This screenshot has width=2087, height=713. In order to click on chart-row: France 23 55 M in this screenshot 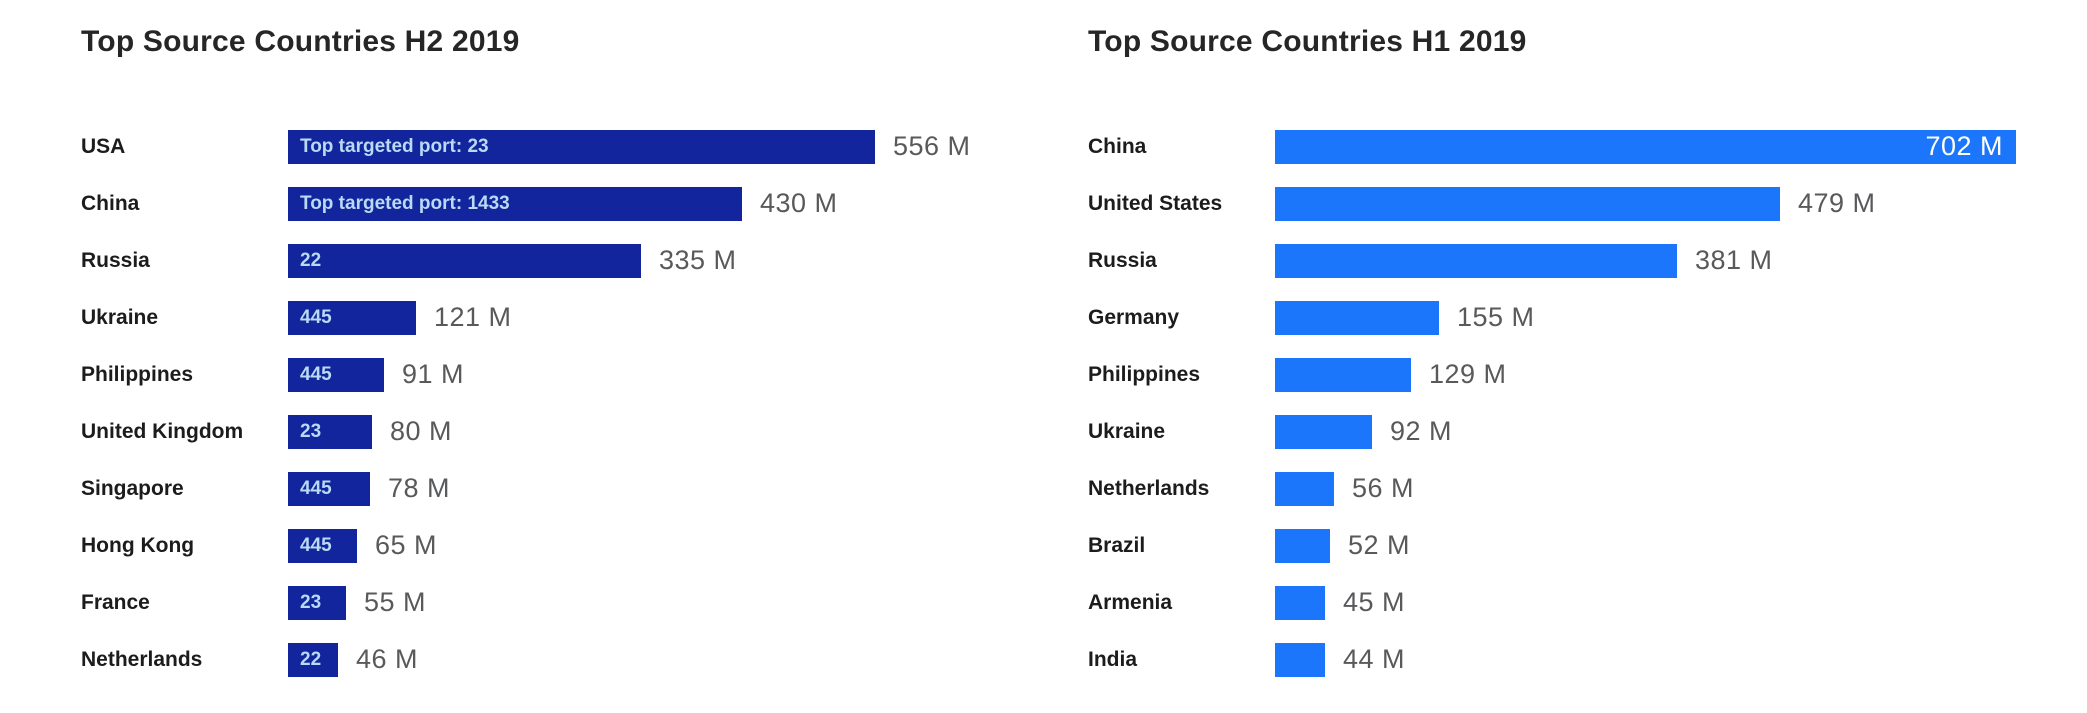, I will do `click(561, 602)`.